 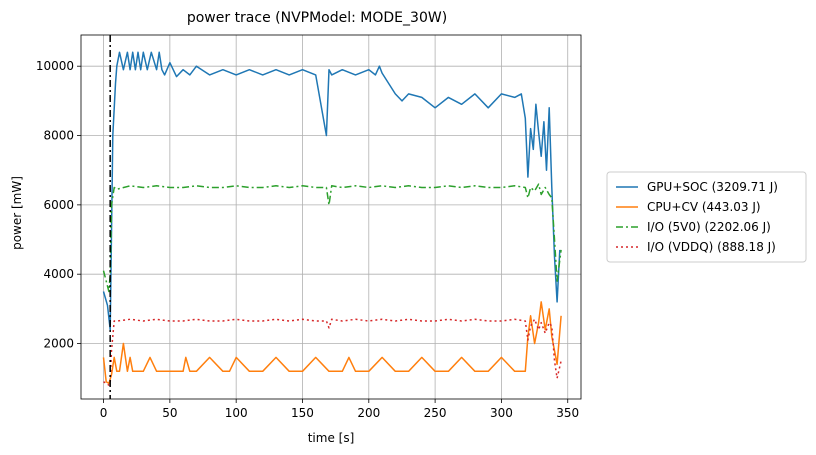 I want to click on y-tick-label: 4000, so click(x=58, y=274).